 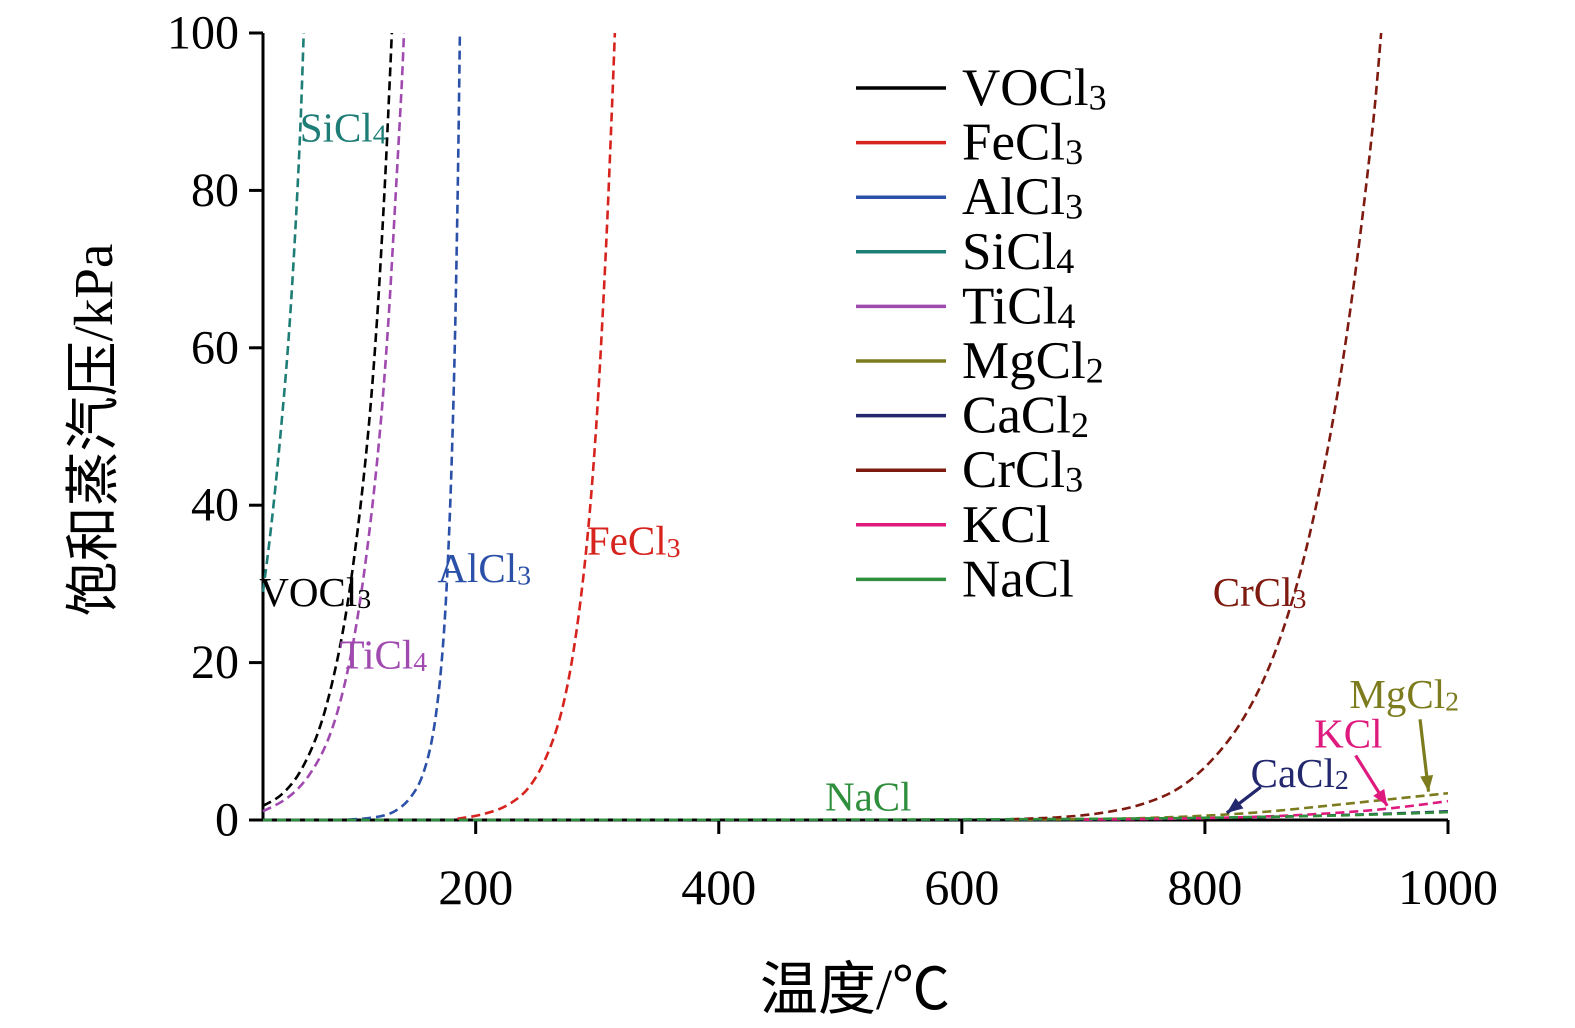 I want to click on series-curve-KCl, so click(x=1266, y=810).